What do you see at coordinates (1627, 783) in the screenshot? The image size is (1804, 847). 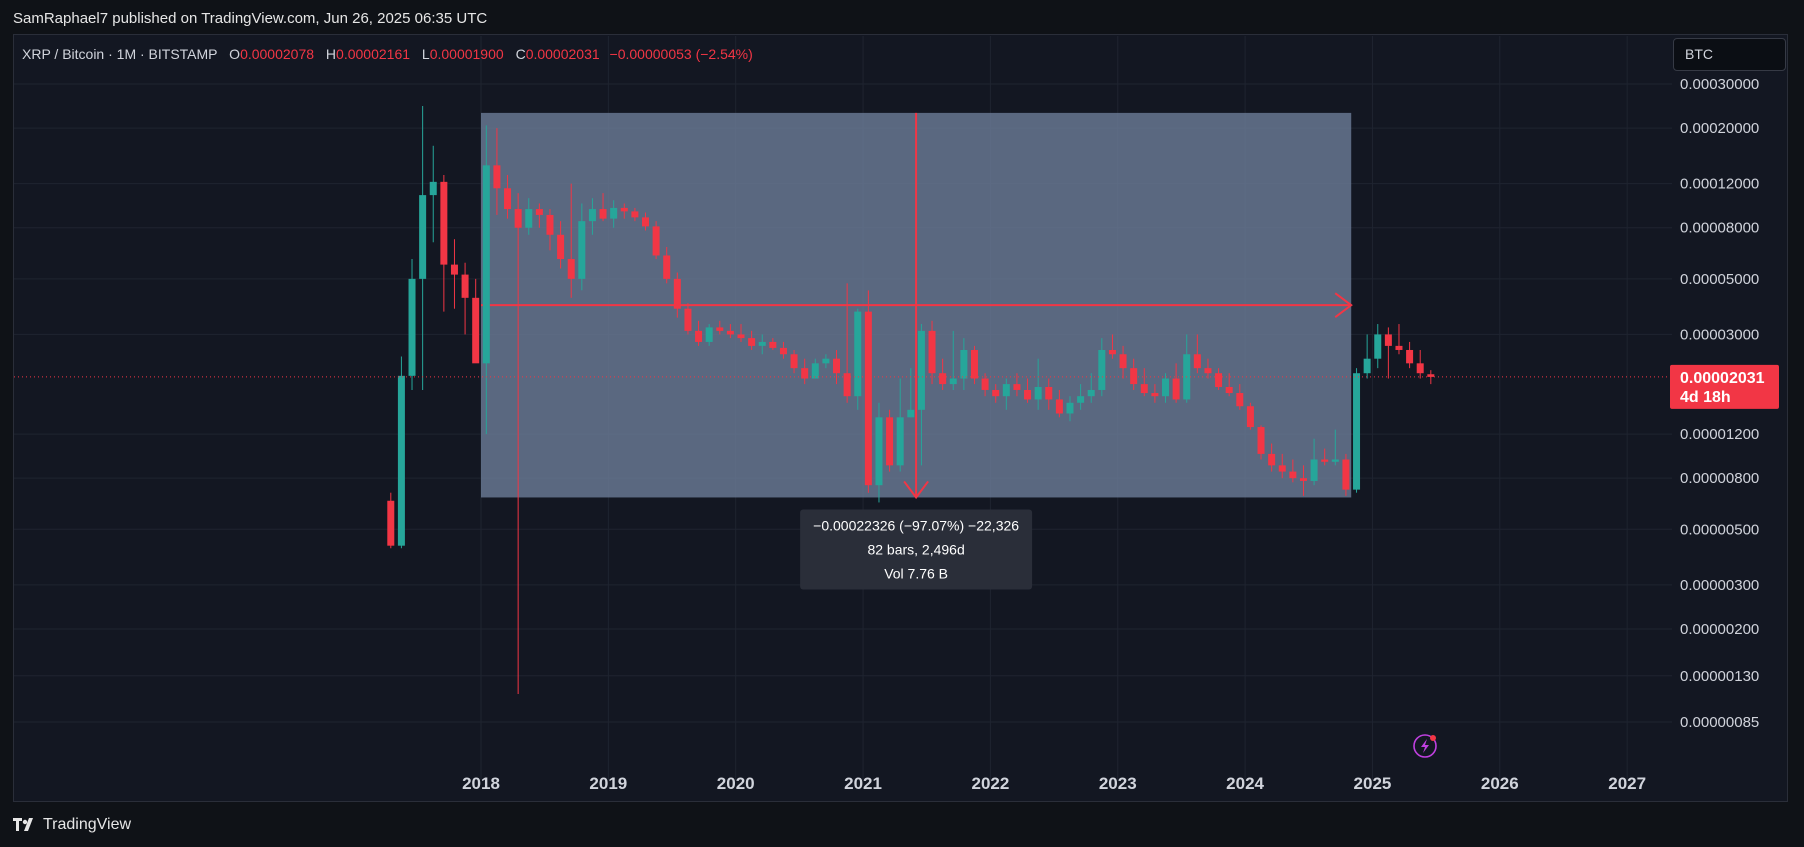 I see `x-tick-label: 2027` at bounding box center [1627, 783].